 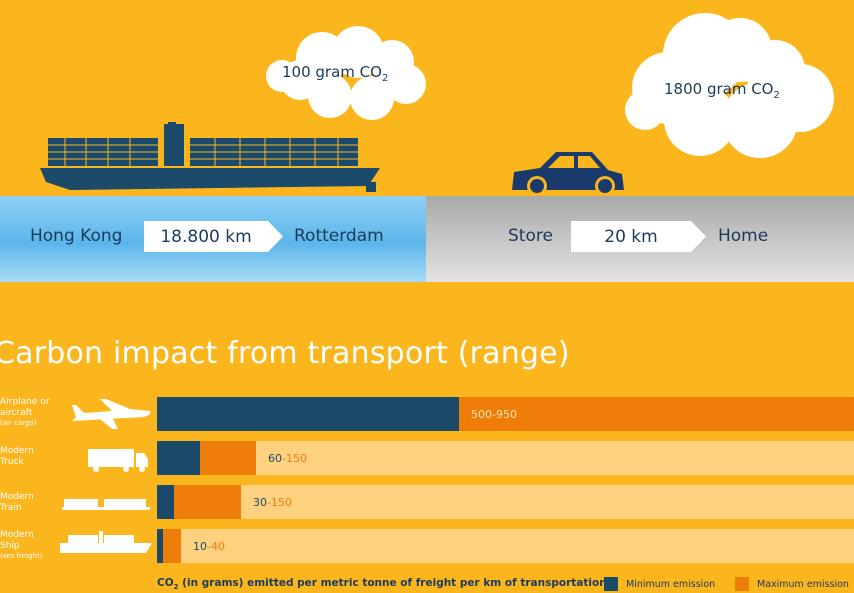 I want to click on bar-max-value: 950, so click(x=506, y=414).